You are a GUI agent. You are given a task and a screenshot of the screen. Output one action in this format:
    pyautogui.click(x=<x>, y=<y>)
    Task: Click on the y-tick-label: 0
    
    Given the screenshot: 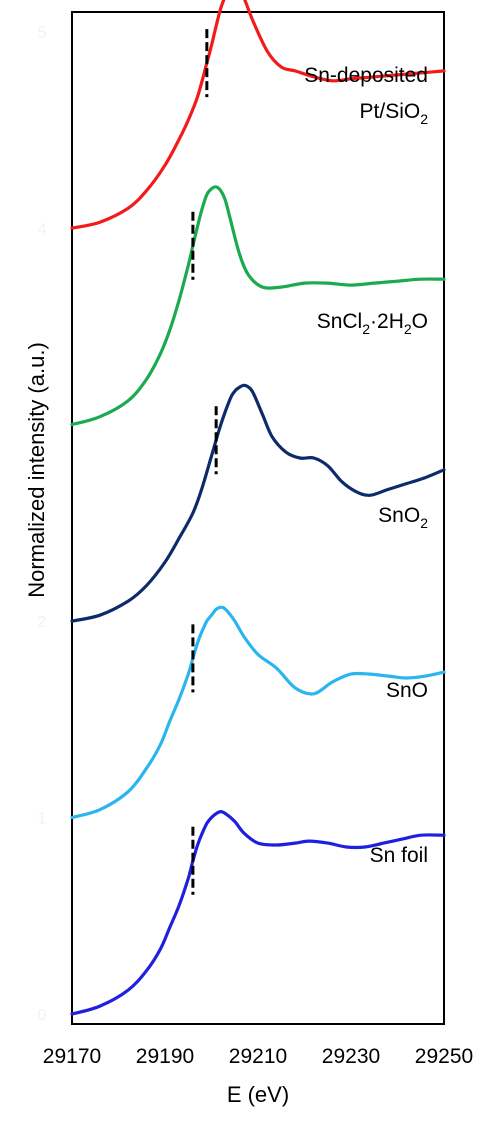 What is the action you would take?
    pyautogui.click(x=42, y=1015)
    